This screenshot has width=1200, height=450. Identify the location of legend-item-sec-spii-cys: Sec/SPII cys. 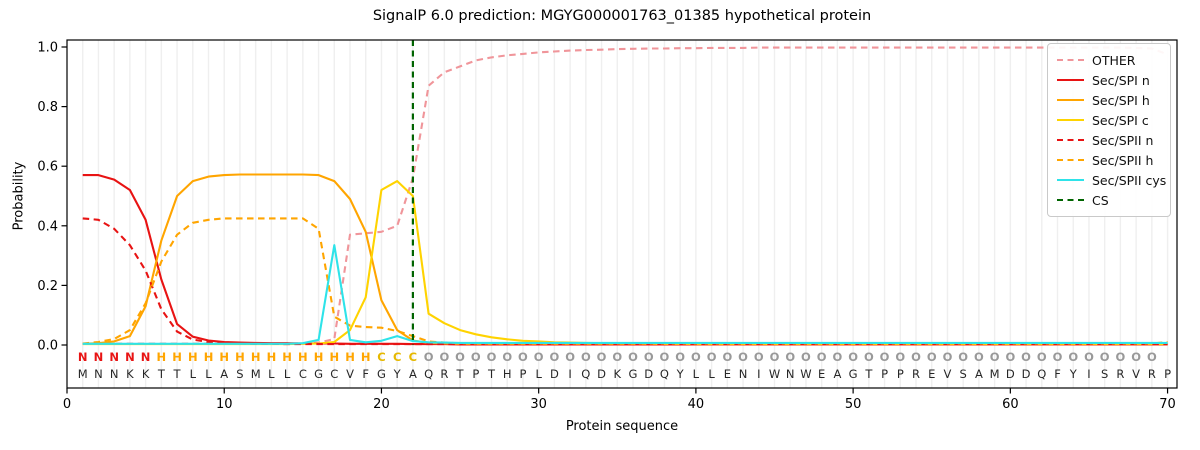
(1111, 180).